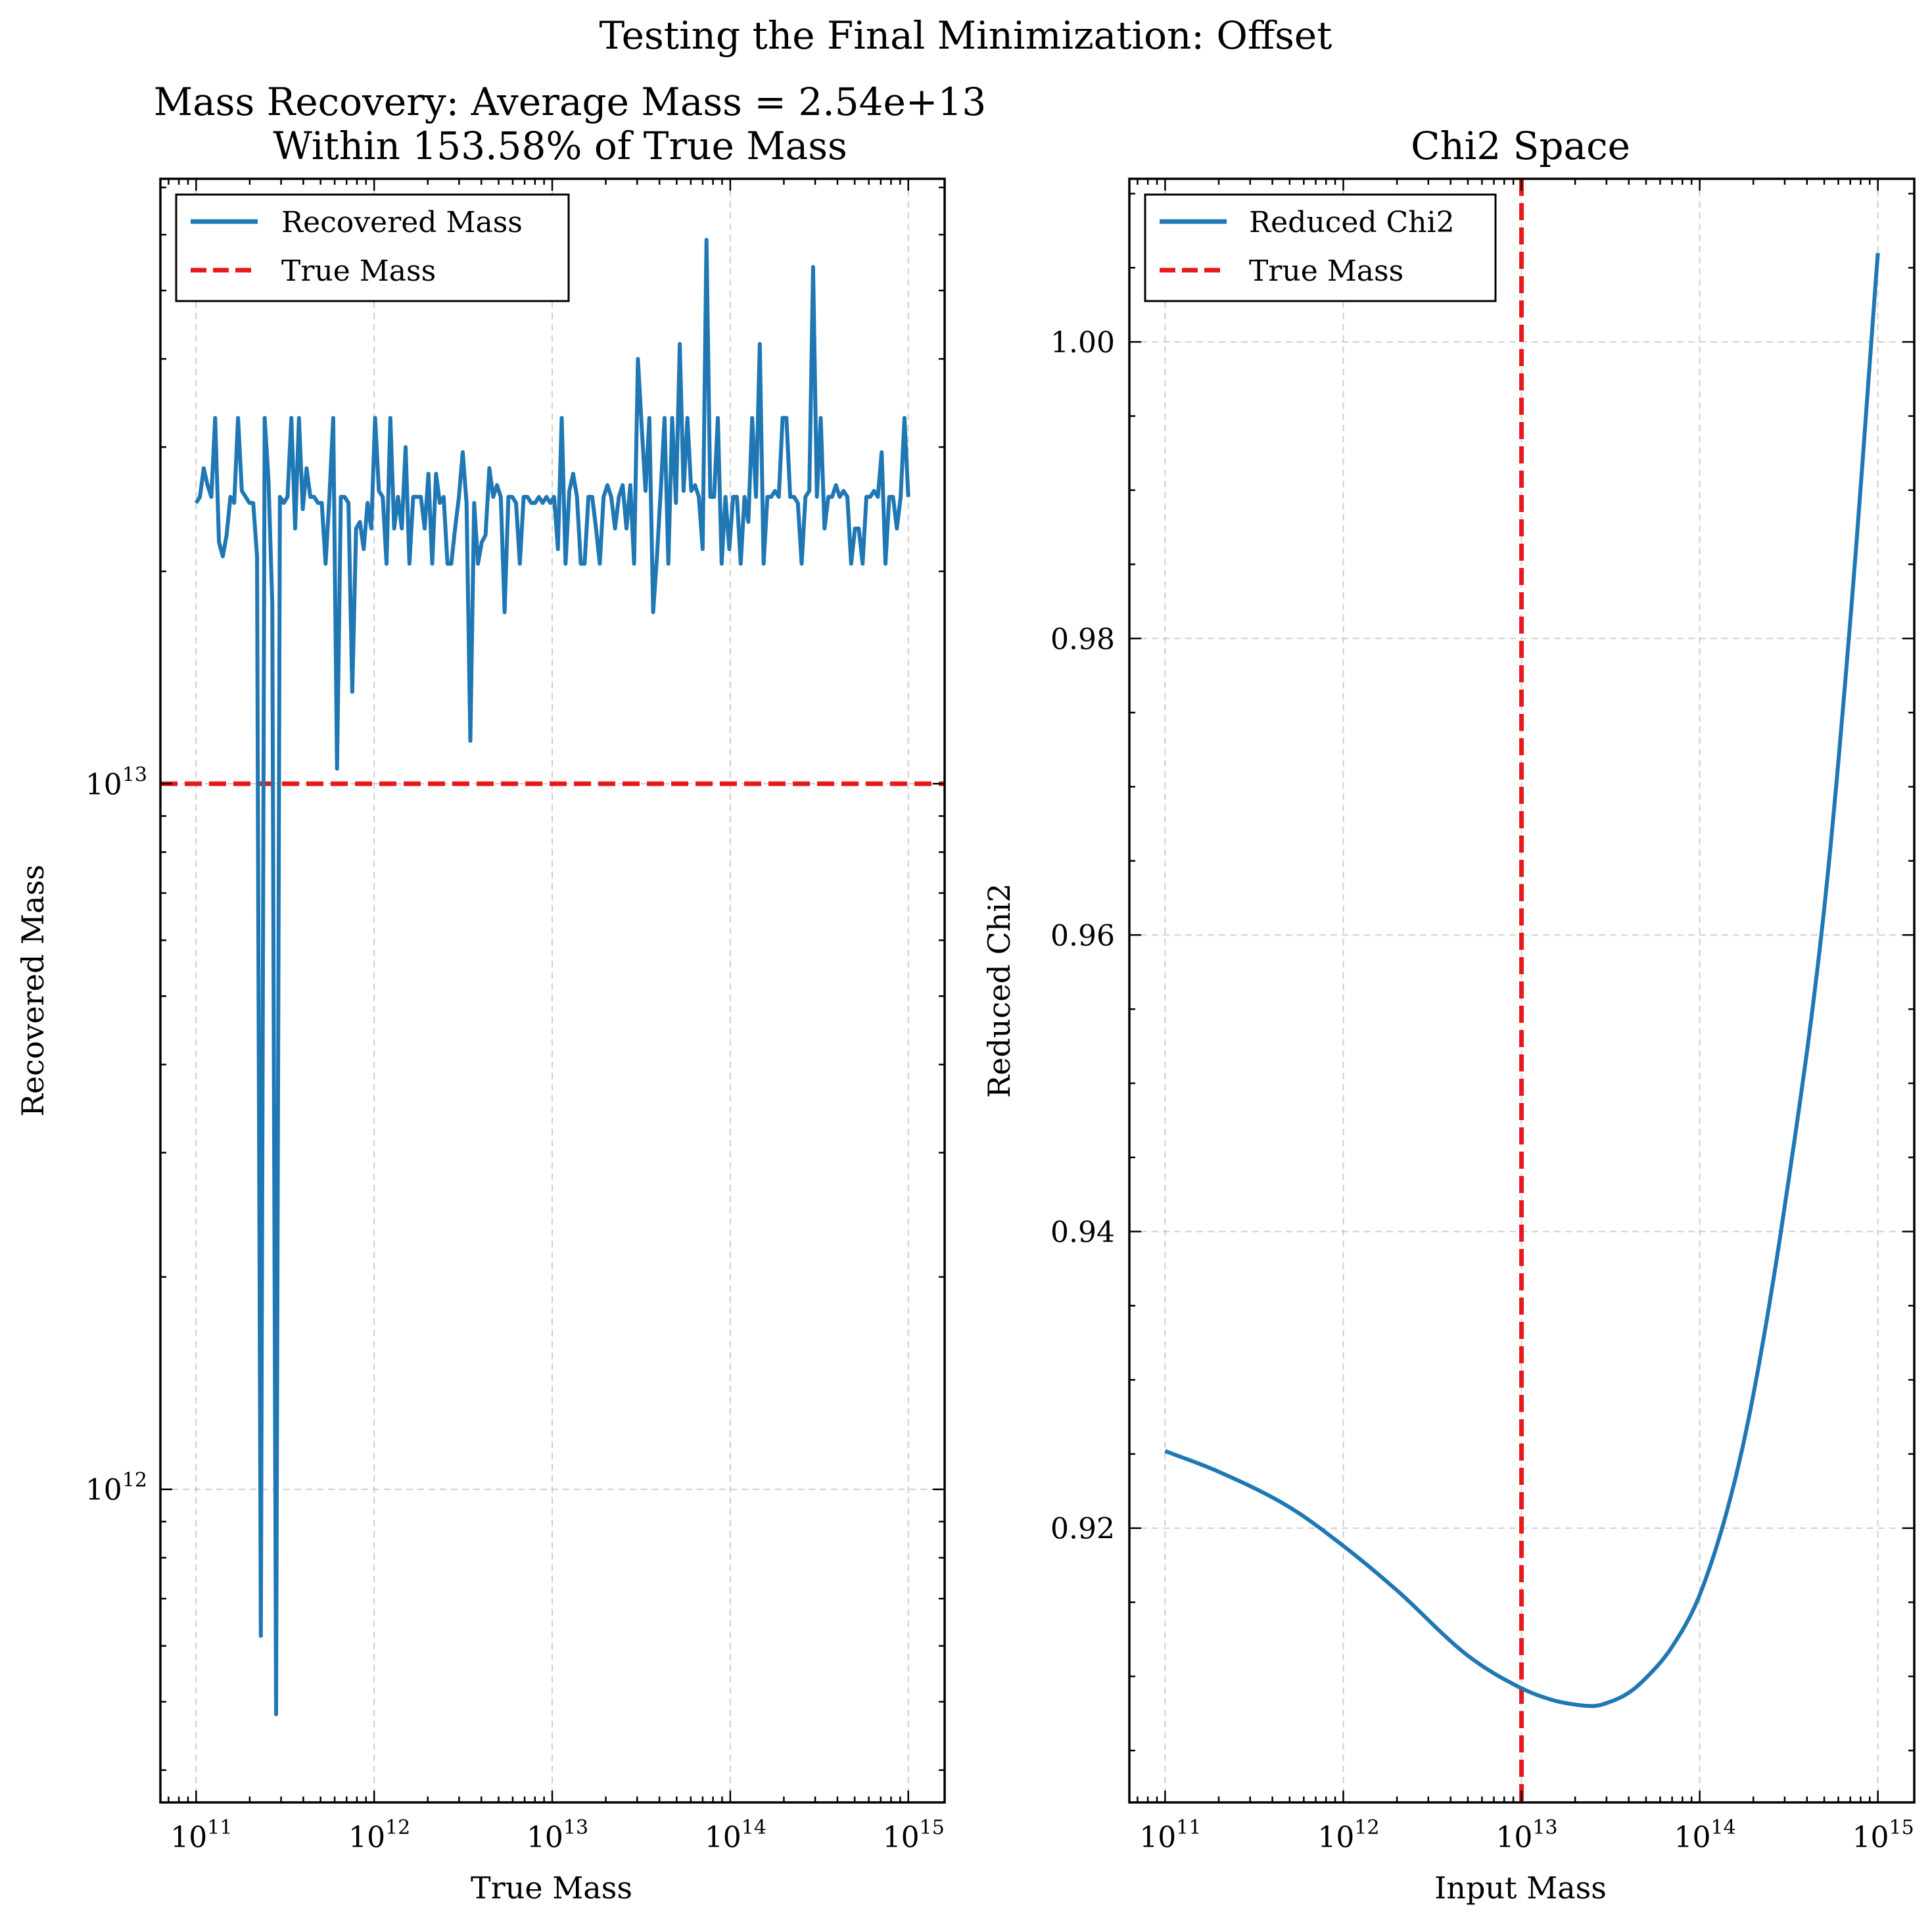  I want to click on chi2-space-ytick-label: 0.96, so click(1083, 935).